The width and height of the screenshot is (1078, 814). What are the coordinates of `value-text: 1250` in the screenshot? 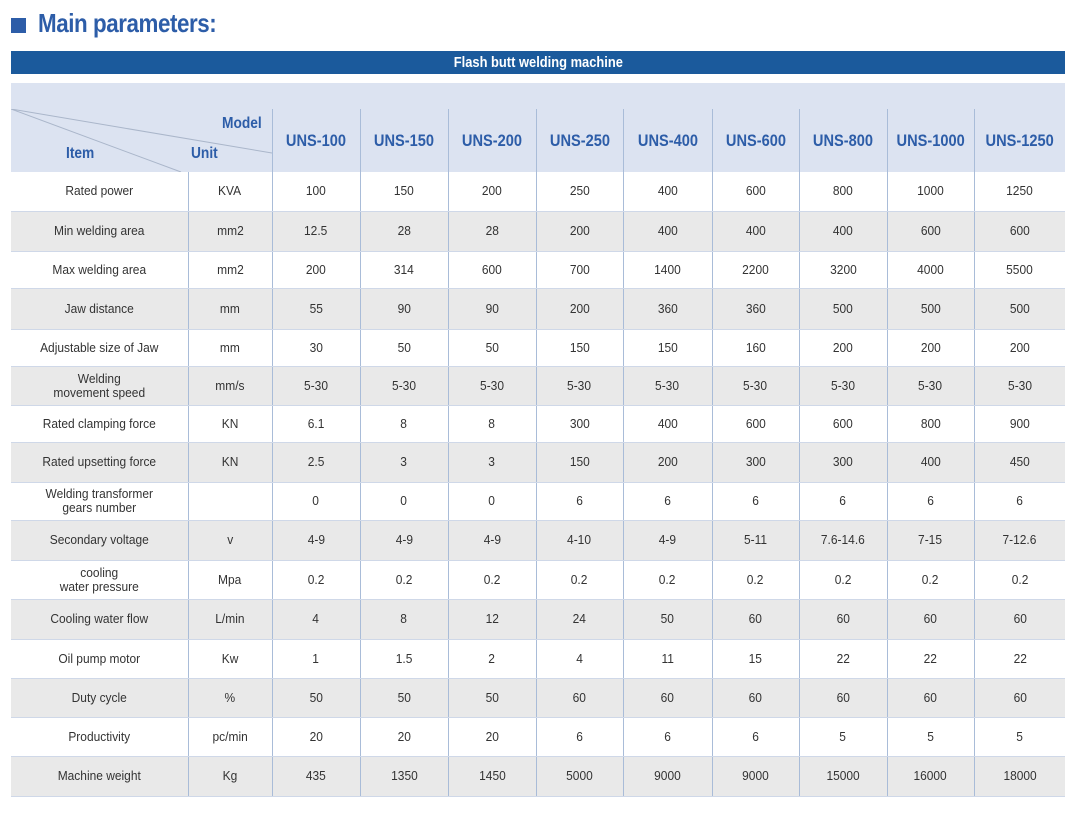 It's located at (1020, 191).